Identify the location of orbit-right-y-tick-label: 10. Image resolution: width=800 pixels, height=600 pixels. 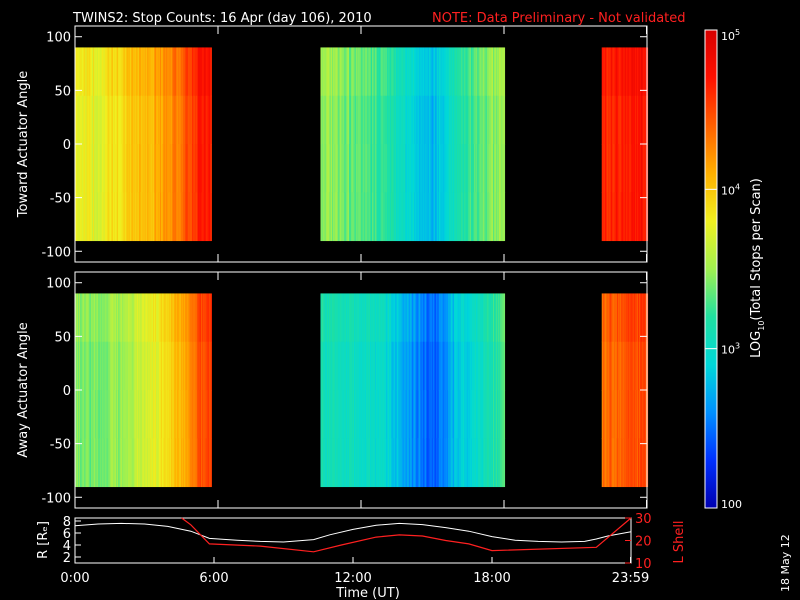
(643, 564).